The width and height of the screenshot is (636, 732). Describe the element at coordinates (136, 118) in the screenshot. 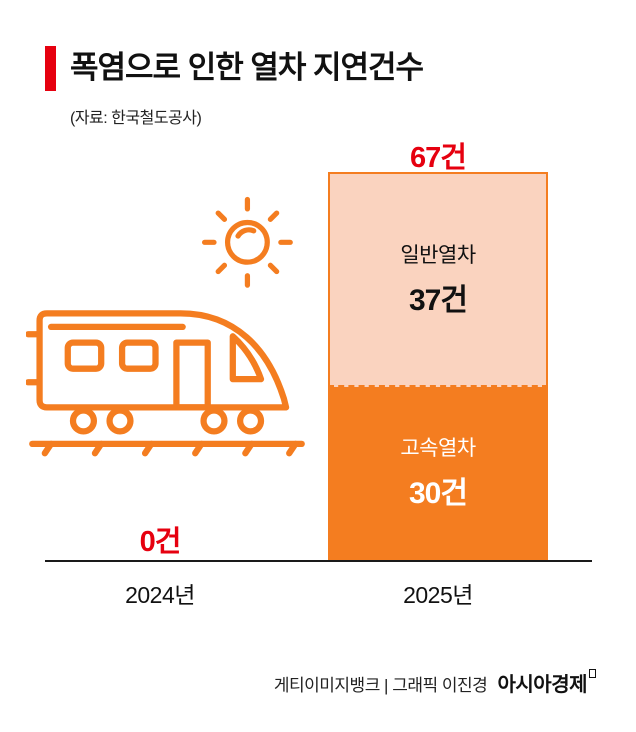

I see `source-note: (자료: 한국철도공사)` at that location.